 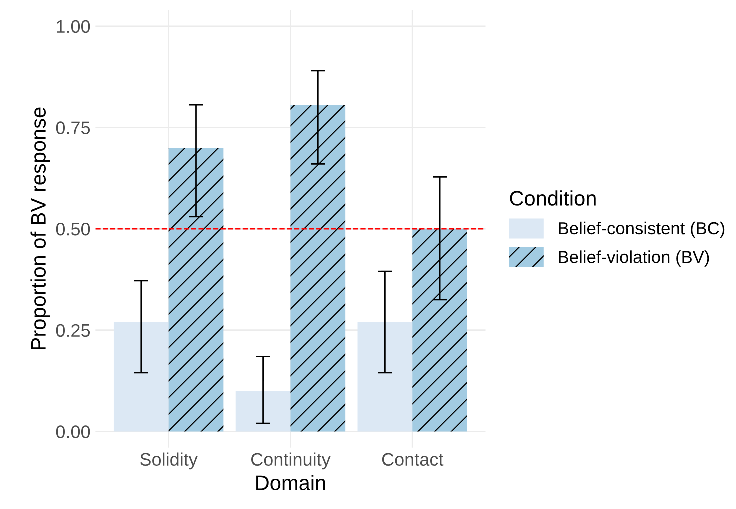 What do you see at coordinates (73, 27) in the screenshot?
I see `y-tick-label: 1.00` at bounding box center [73, 27].